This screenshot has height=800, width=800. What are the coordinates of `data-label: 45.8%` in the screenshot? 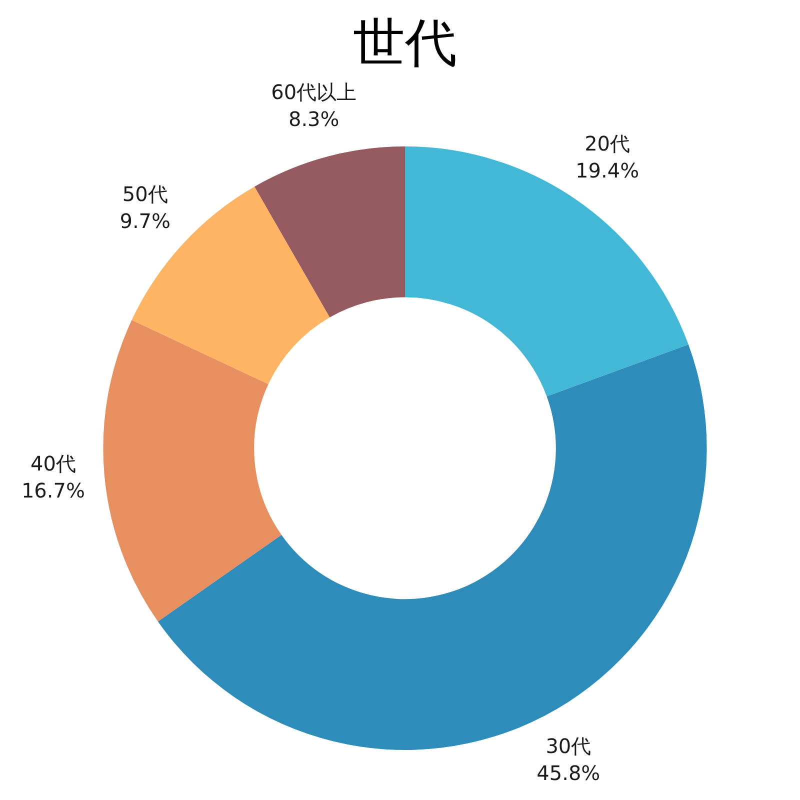 It's located at (568, 772).